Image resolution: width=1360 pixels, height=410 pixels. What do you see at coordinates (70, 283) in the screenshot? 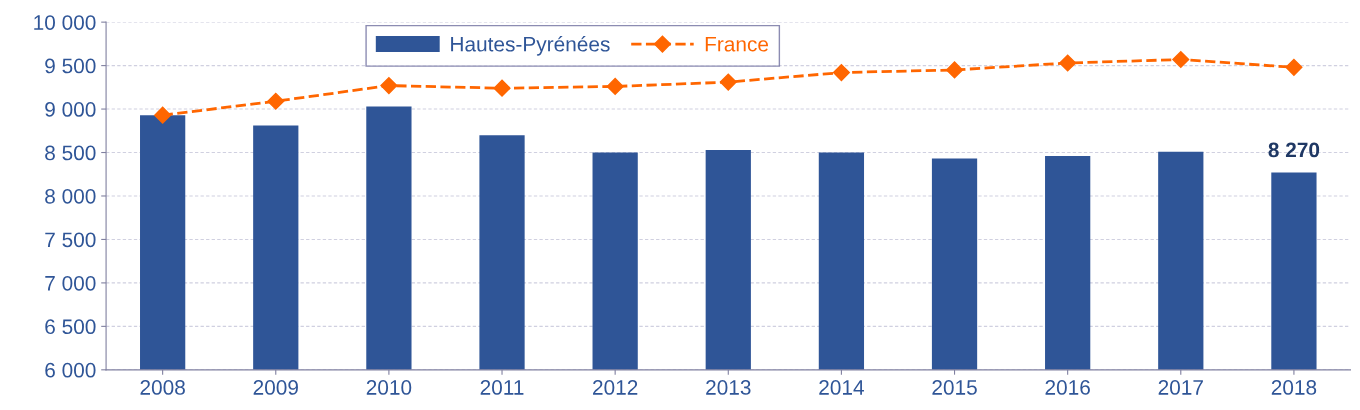
I see `y-tick-label: 7 000` at bounding box center [70, 283].